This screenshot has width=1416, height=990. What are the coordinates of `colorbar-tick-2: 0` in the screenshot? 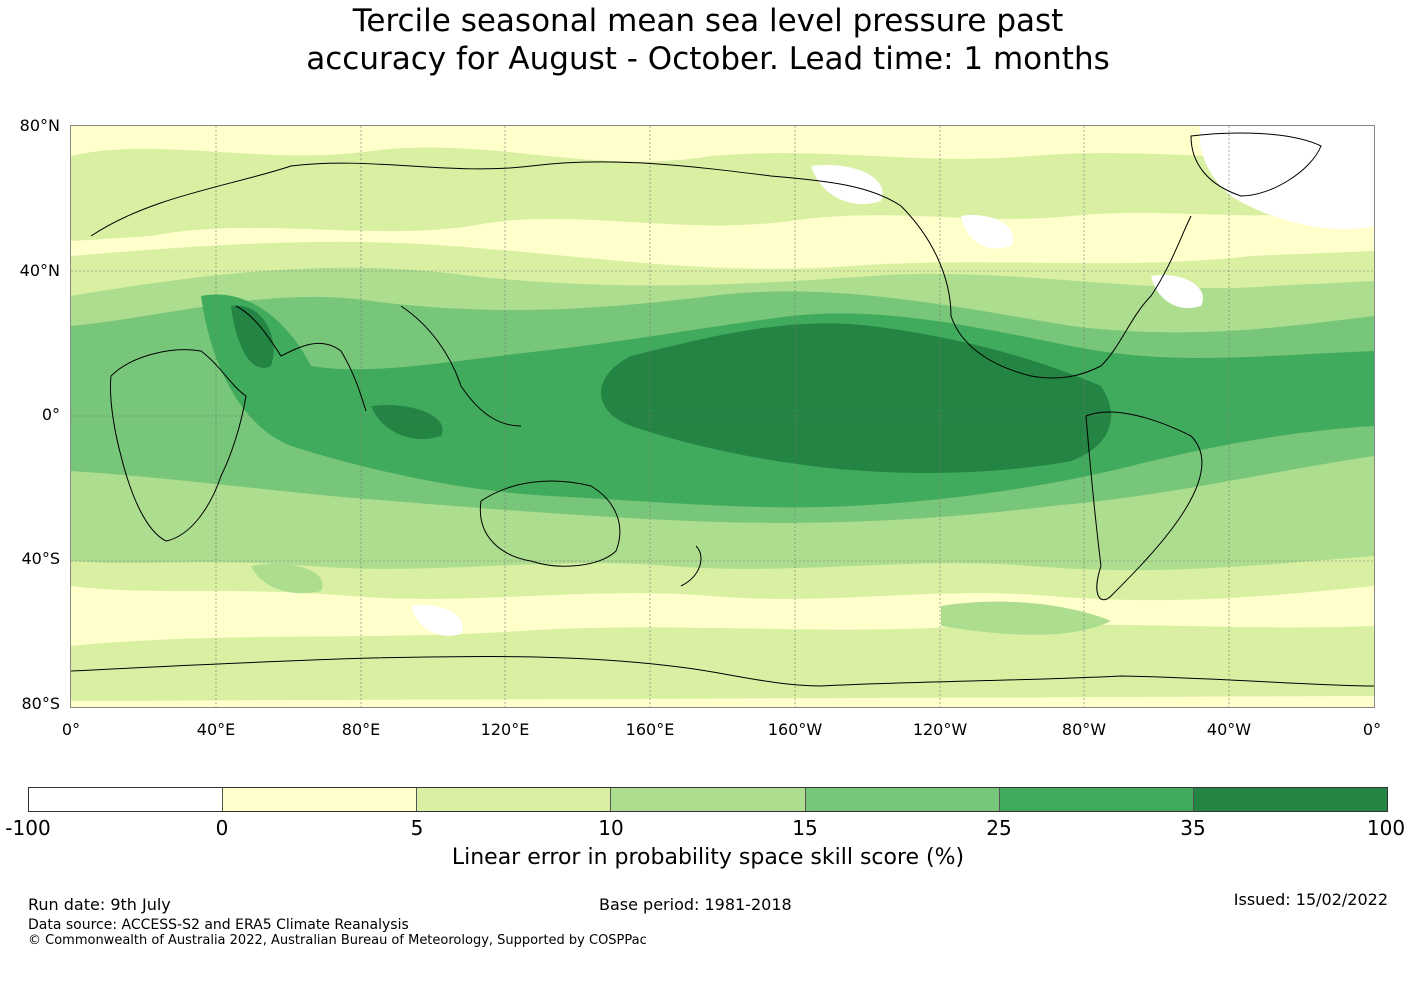 It's located at (222, 828).